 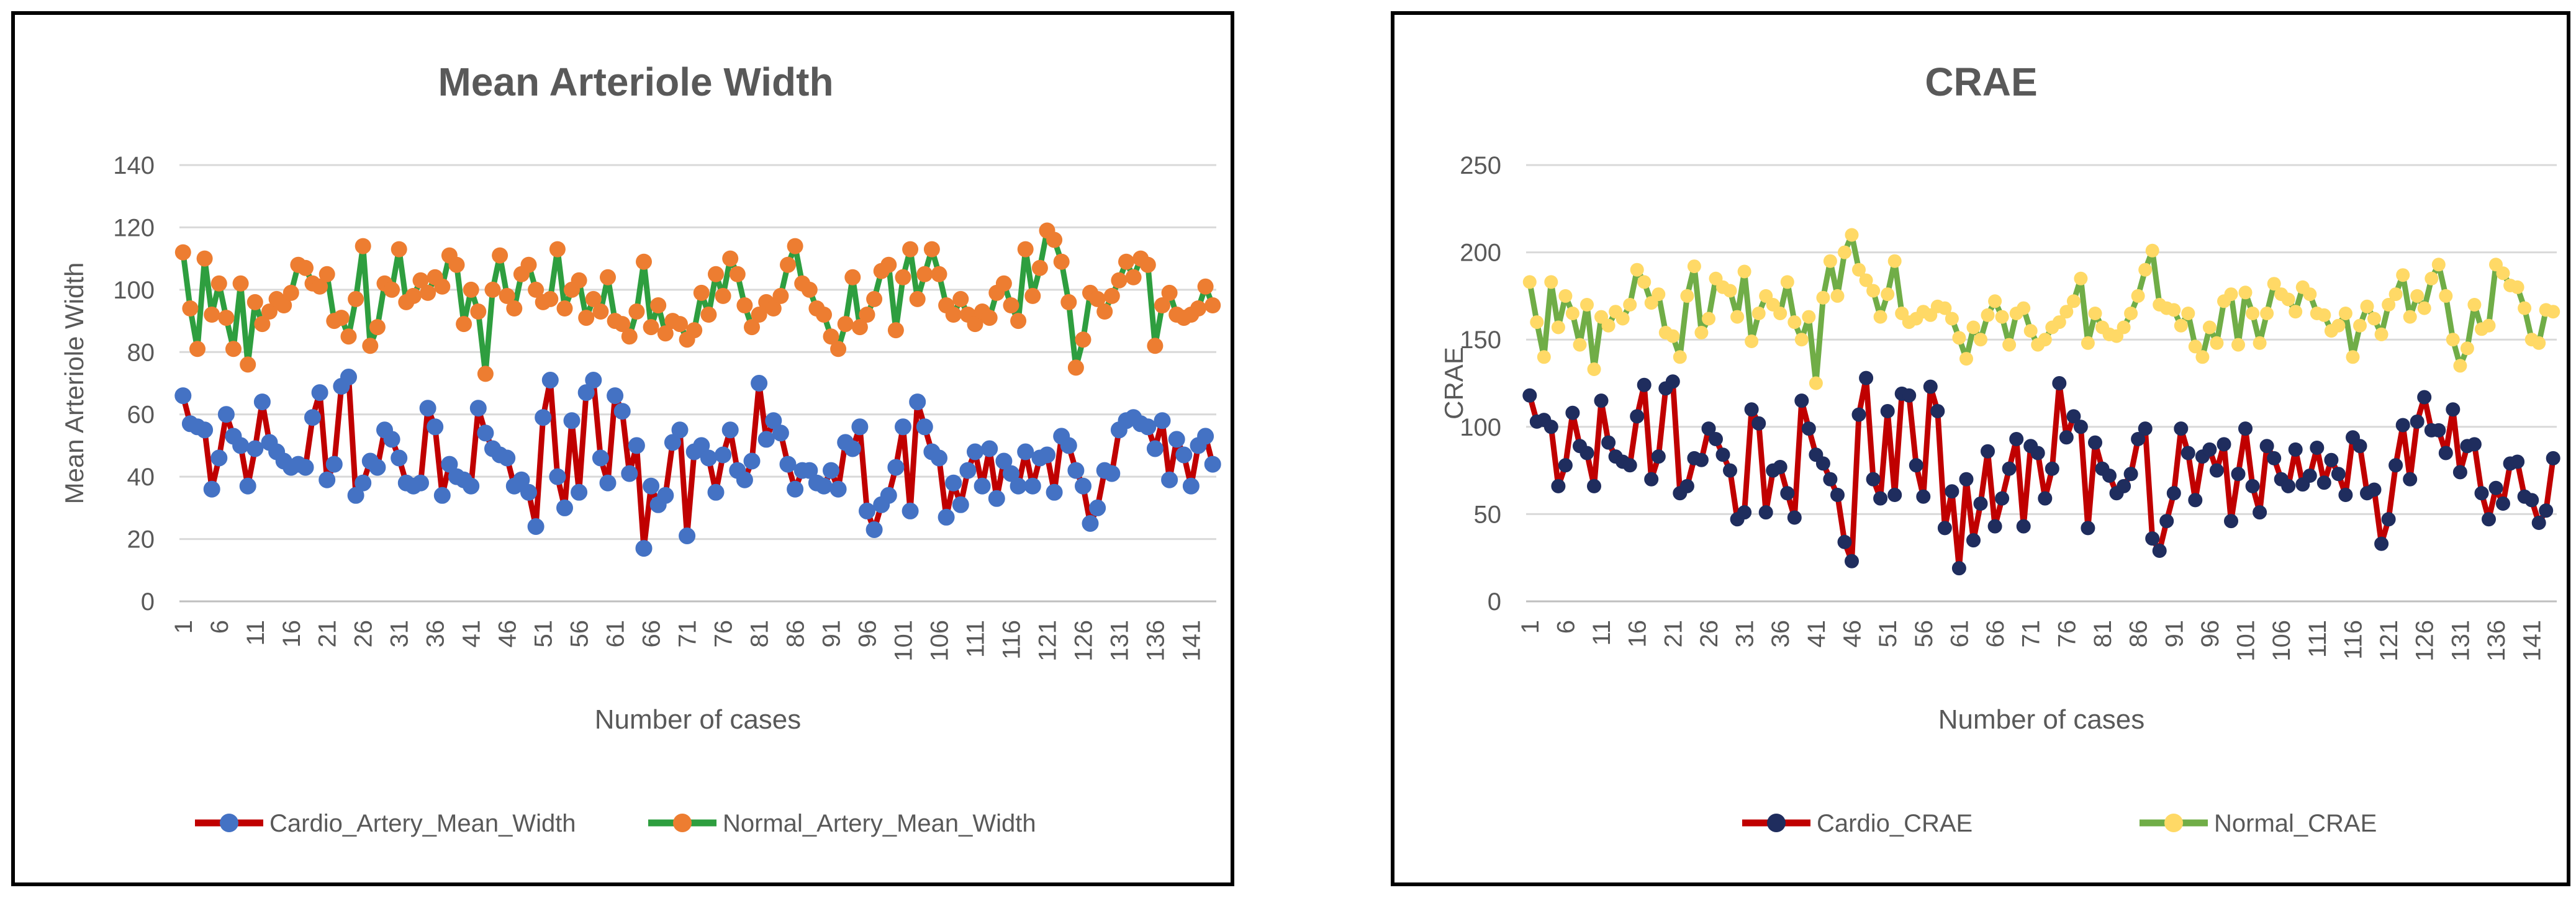 I want to click on x-tick-label: 71, so click(x=688, y=634).